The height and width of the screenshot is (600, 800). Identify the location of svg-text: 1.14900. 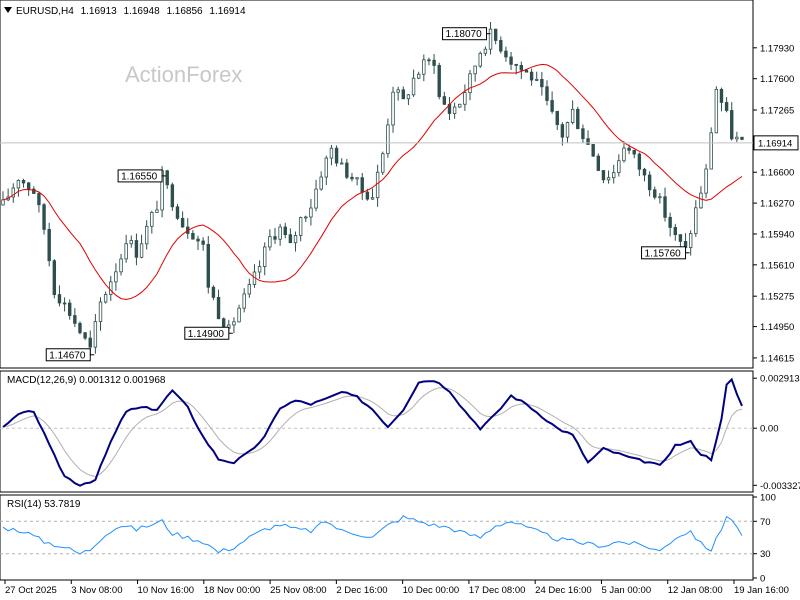
(206, 334).